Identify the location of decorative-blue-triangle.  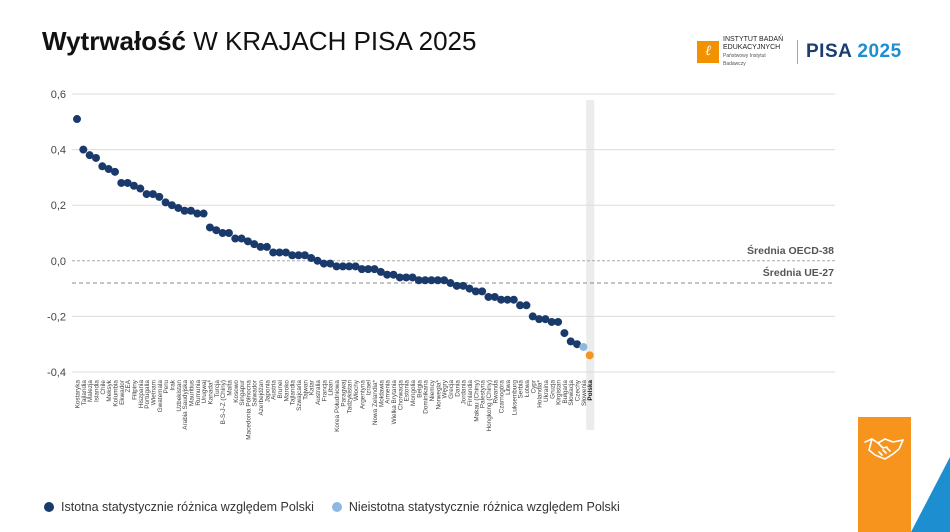
(930, 494).